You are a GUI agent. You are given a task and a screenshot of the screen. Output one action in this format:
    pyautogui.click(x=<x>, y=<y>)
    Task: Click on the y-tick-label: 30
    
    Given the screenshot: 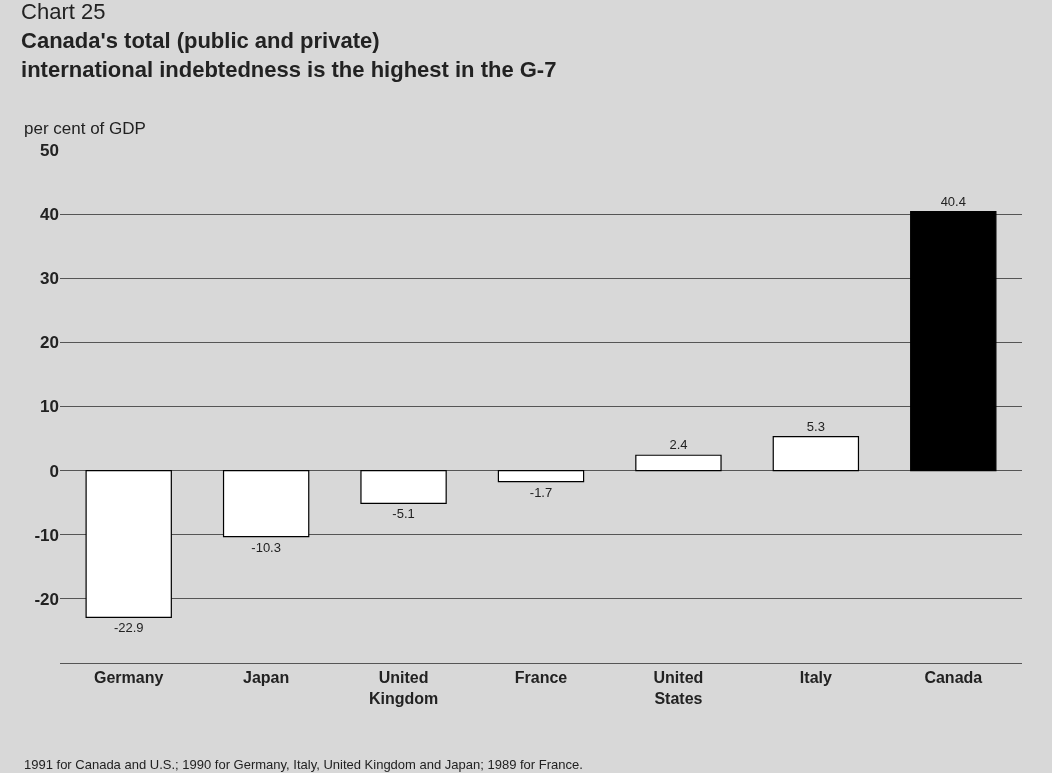 What is the action you would take?
    pyautogui.click(x=49, y=279)
    